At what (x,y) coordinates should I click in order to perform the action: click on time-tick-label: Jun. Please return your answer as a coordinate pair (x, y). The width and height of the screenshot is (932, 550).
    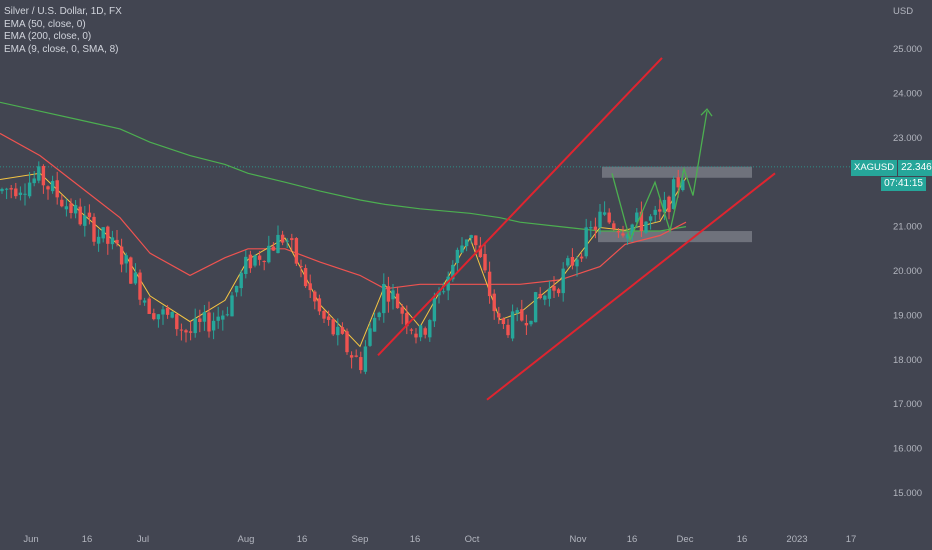
    Looking at the image, I should click on (30, 539).